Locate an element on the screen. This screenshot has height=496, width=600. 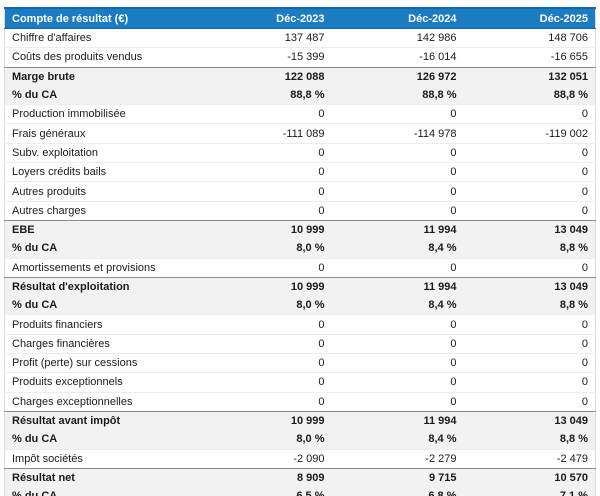
table-row: % du CA 6,5 % 6,8 % 7,1 % is located at coordinates (300, 491).